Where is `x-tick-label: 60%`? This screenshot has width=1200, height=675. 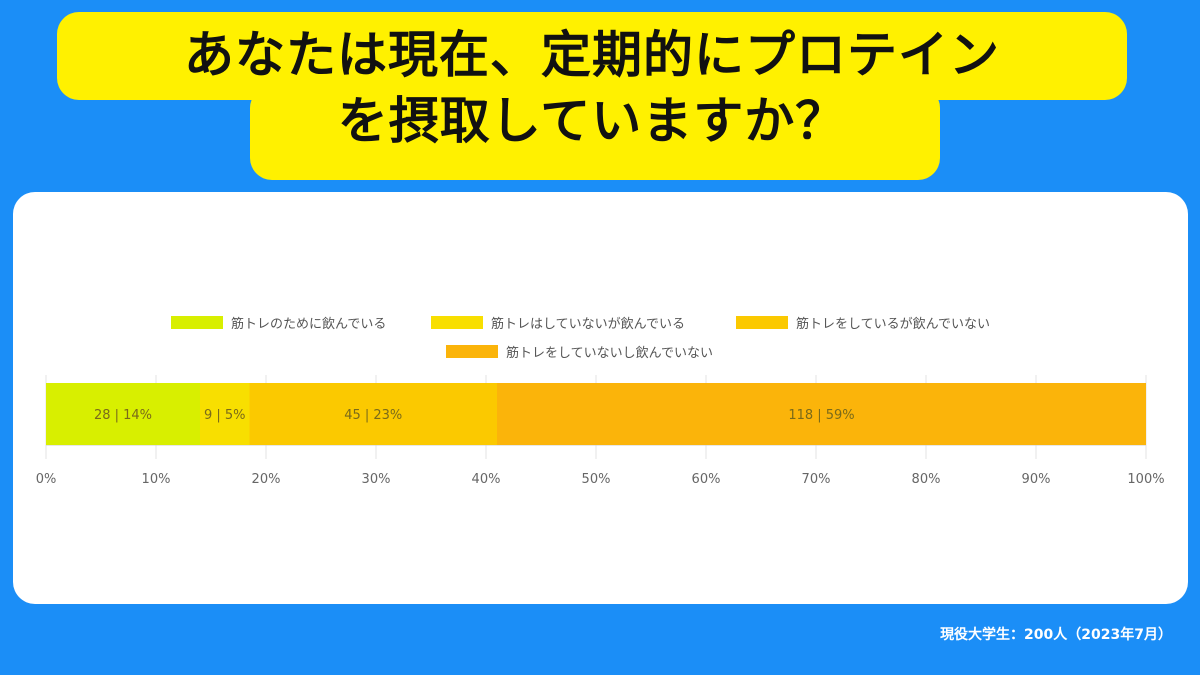 x-tick-label: 60% is located at coordinates (706, 479).